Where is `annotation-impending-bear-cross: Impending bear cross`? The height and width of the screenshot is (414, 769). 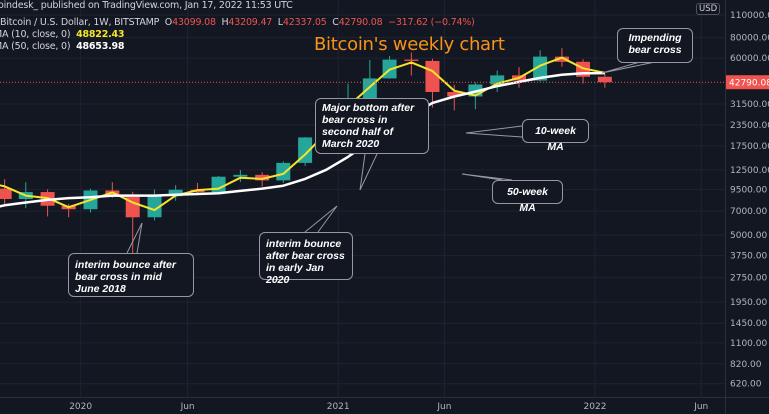
annotation-impending-bear-cross: Impending bear cross is located at coordinates (655, 45).